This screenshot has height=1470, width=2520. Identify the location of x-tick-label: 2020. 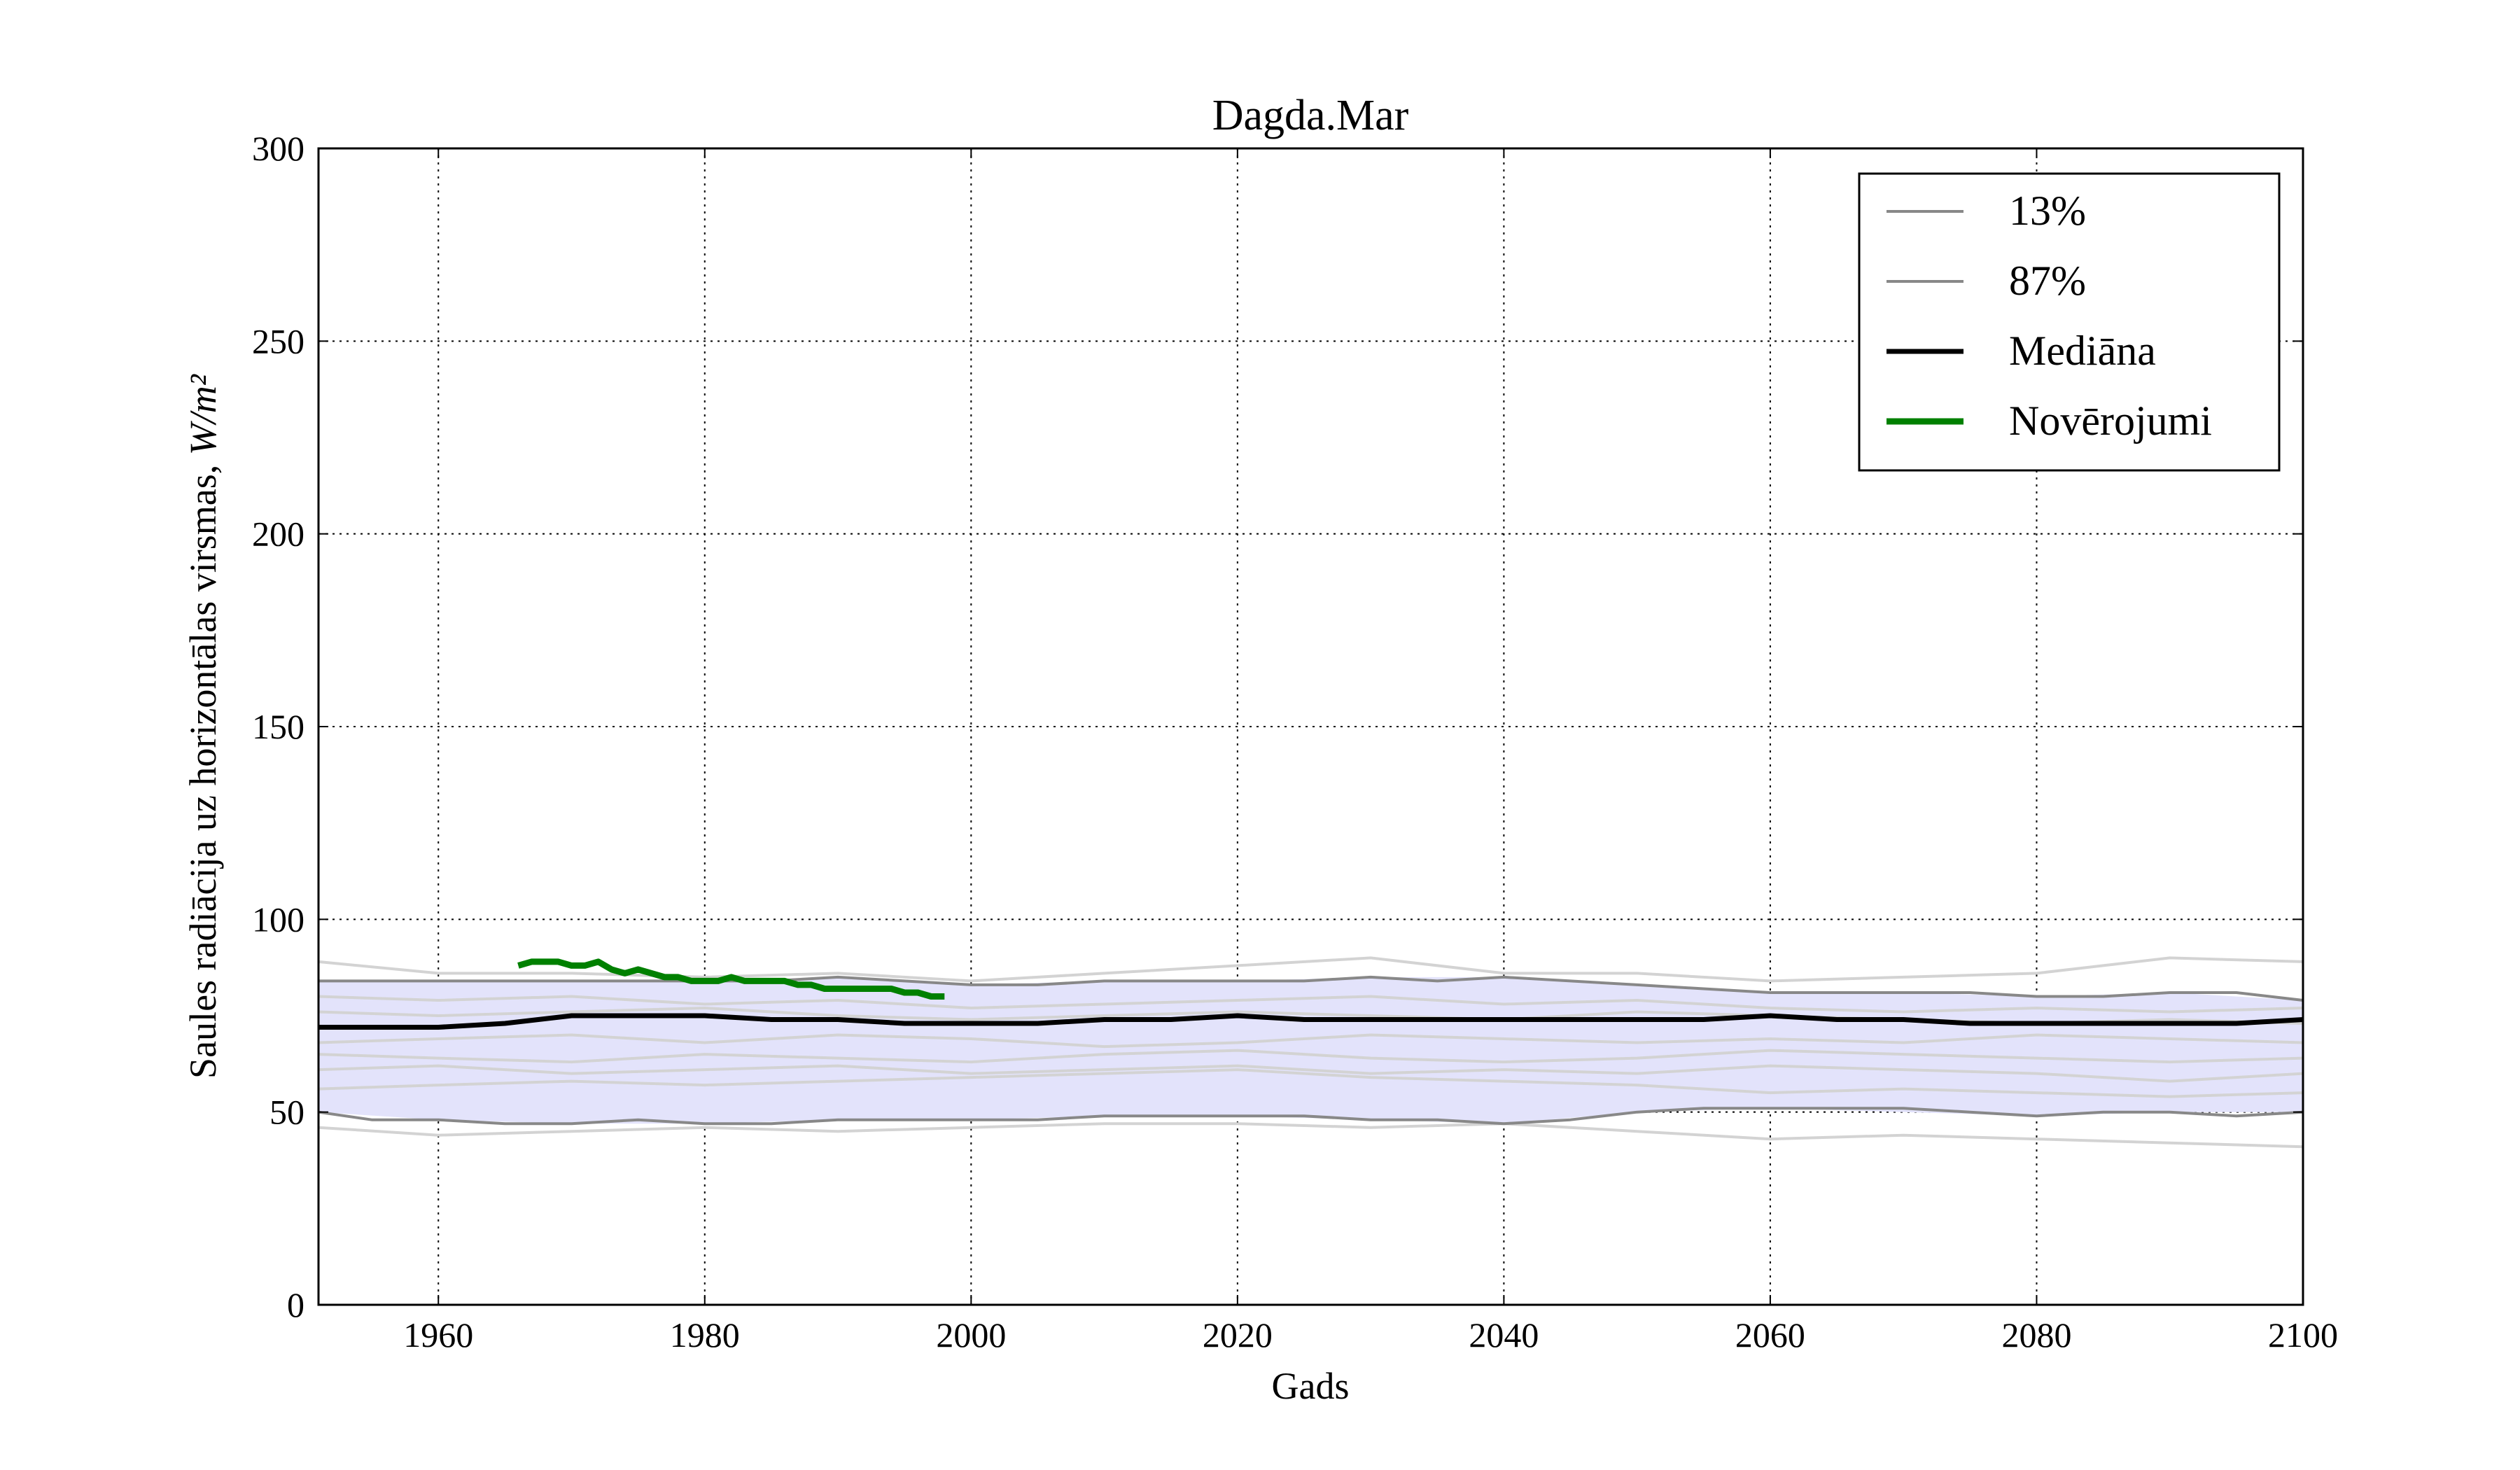
(1238, 1334).